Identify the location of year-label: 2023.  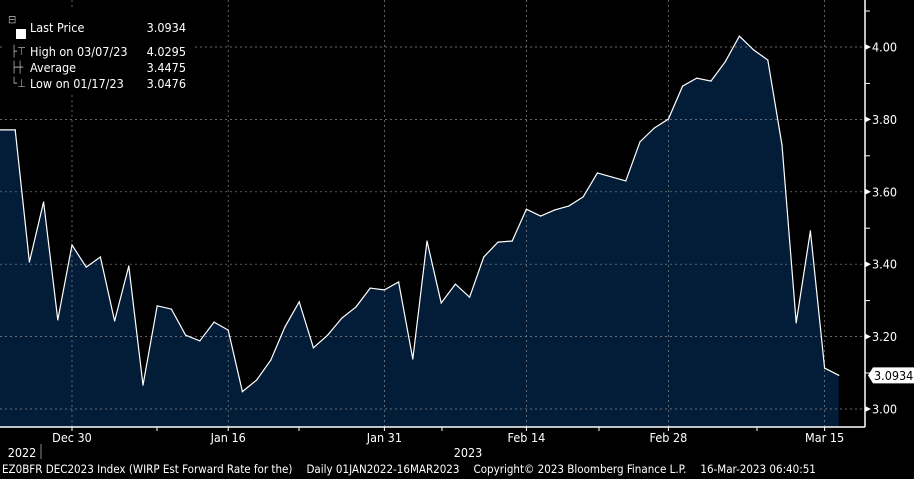
(468, 452).